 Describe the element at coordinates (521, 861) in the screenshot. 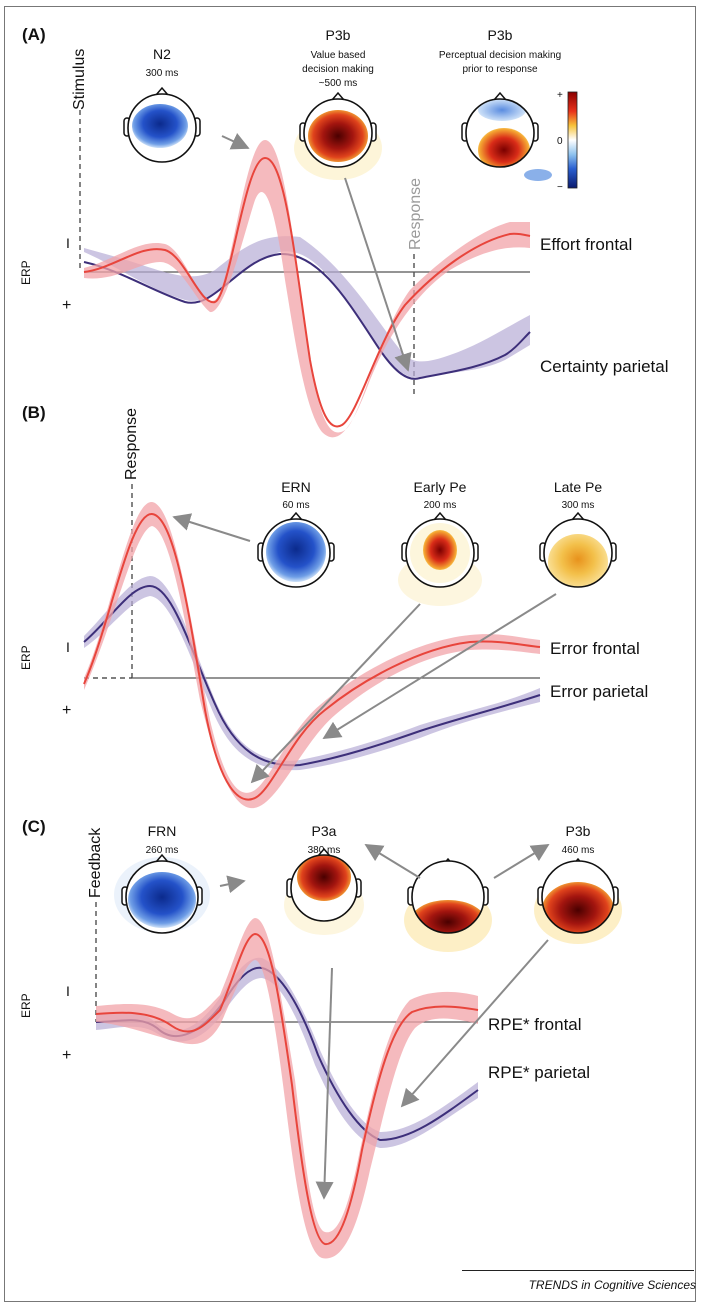

I see `arrow-to-p3b` at that location.